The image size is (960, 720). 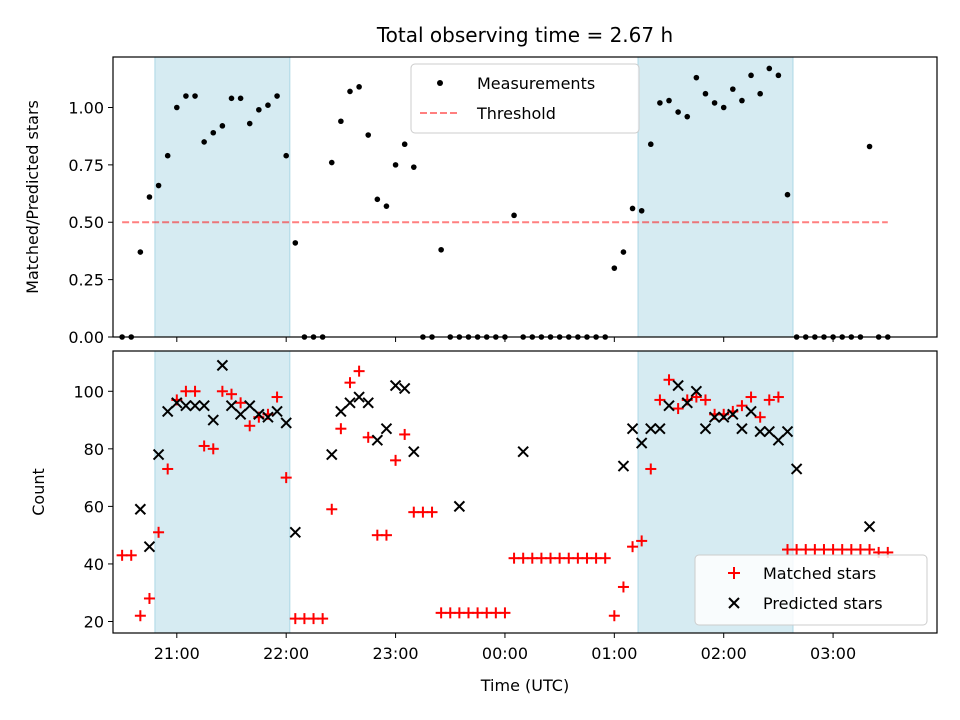 I want to click on x-tick-label: 02:00, so click(x=724, y=653).